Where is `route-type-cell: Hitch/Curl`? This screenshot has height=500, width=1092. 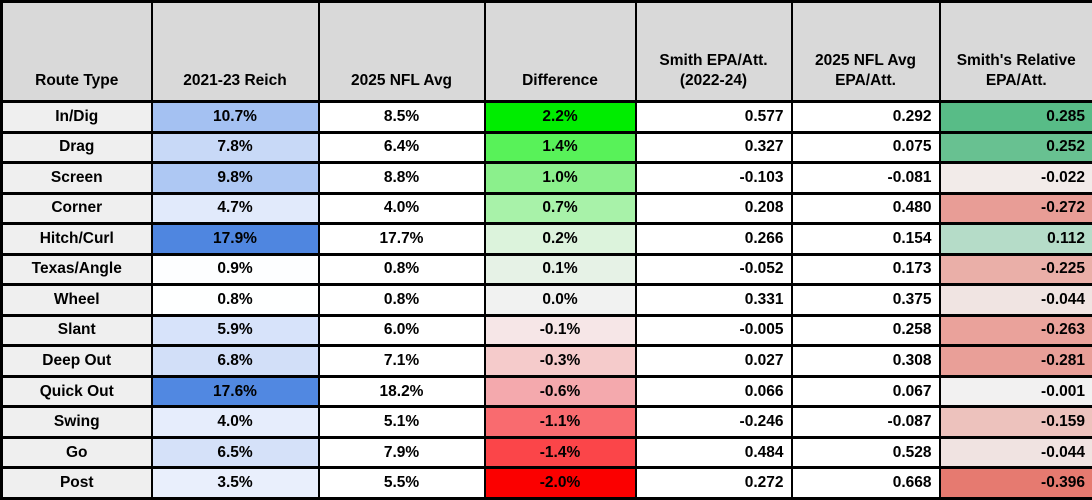
route-type-cell: Hitch/Curl is located at coordinates (76, 239).